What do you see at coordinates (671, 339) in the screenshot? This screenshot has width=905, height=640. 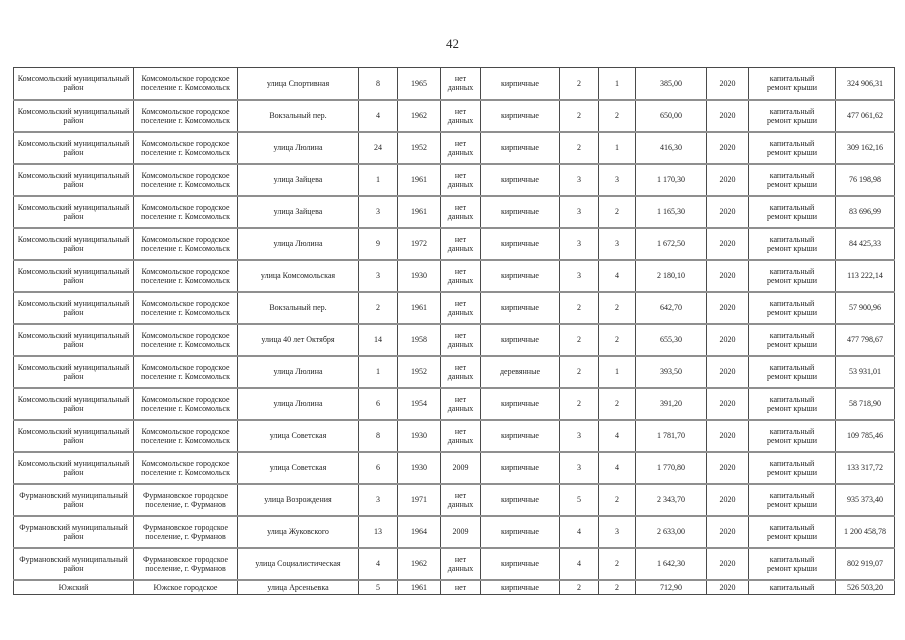 I see `table-cell: 655,30` at bounding box center [671, 339].